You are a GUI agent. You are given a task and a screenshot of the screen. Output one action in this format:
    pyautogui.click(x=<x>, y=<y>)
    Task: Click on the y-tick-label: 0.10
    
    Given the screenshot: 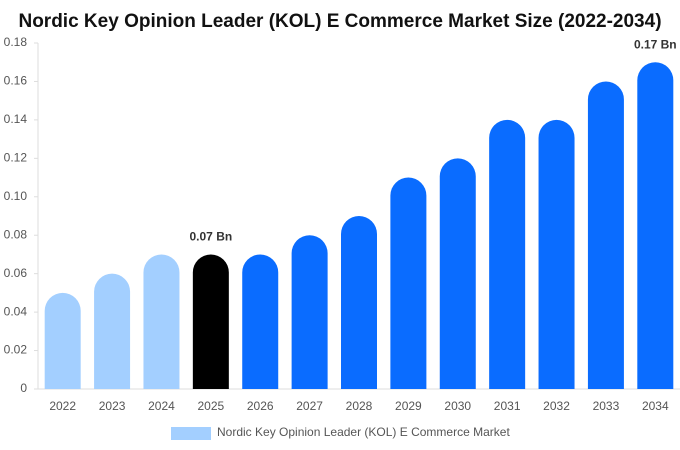 What is the action you would take?
    pyautogui.click(x=16, y=196)
    